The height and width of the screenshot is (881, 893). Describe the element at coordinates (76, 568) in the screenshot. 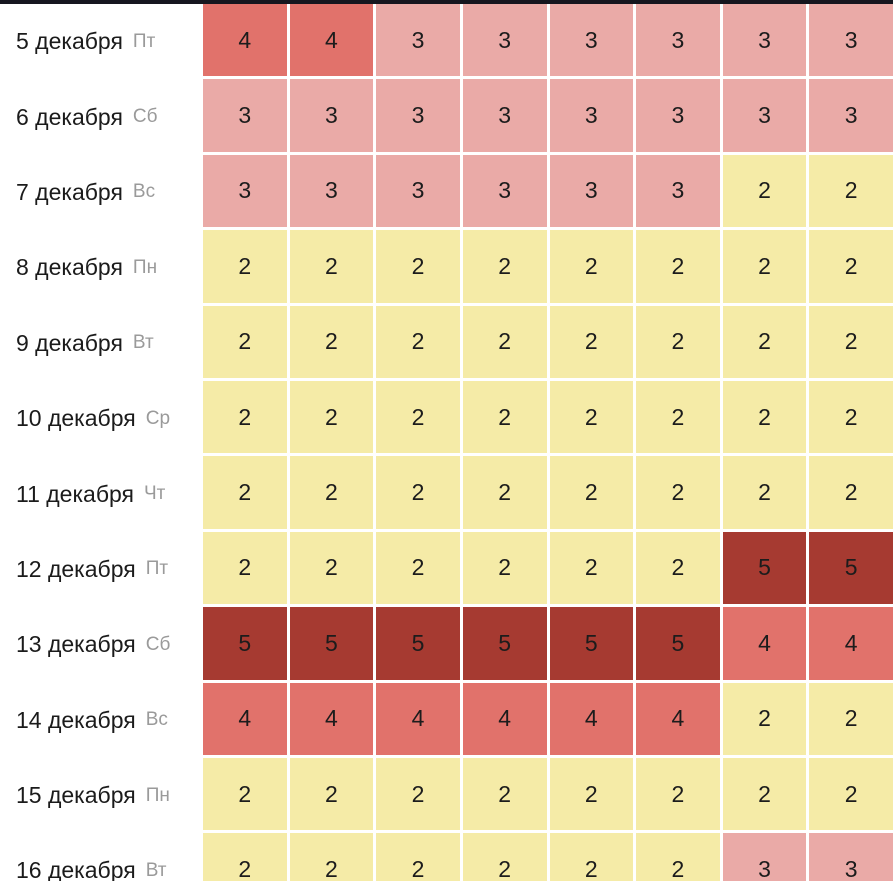

I see `date-label: 12 декабря` at that location.